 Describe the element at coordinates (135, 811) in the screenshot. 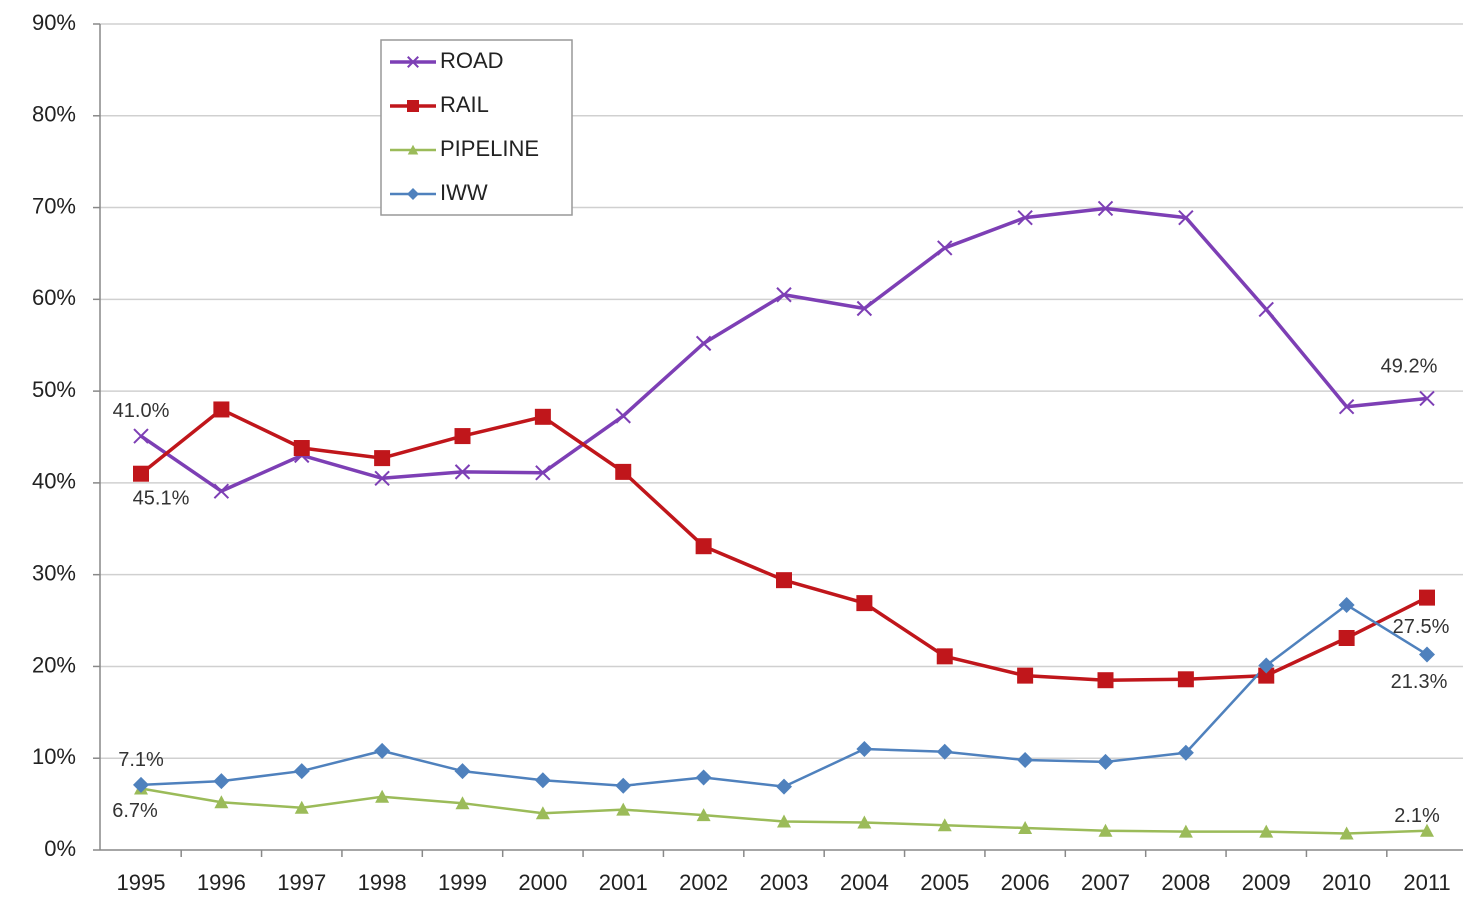

I see `value-label: 6.7%` at that location.